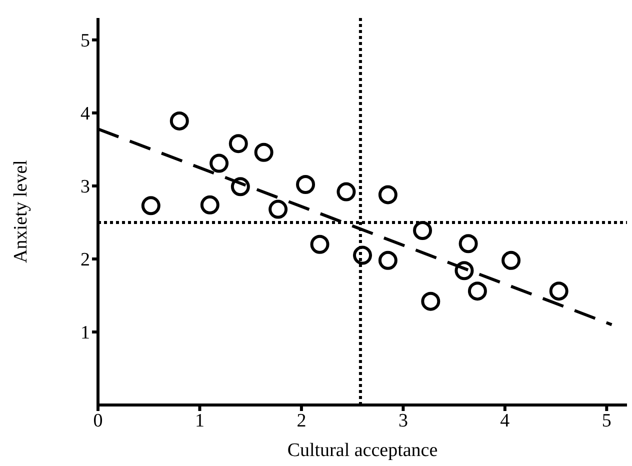  Describe the element at coordinates (301, 421) in the screenshot. I see `x-tick-label: 2` at that location.